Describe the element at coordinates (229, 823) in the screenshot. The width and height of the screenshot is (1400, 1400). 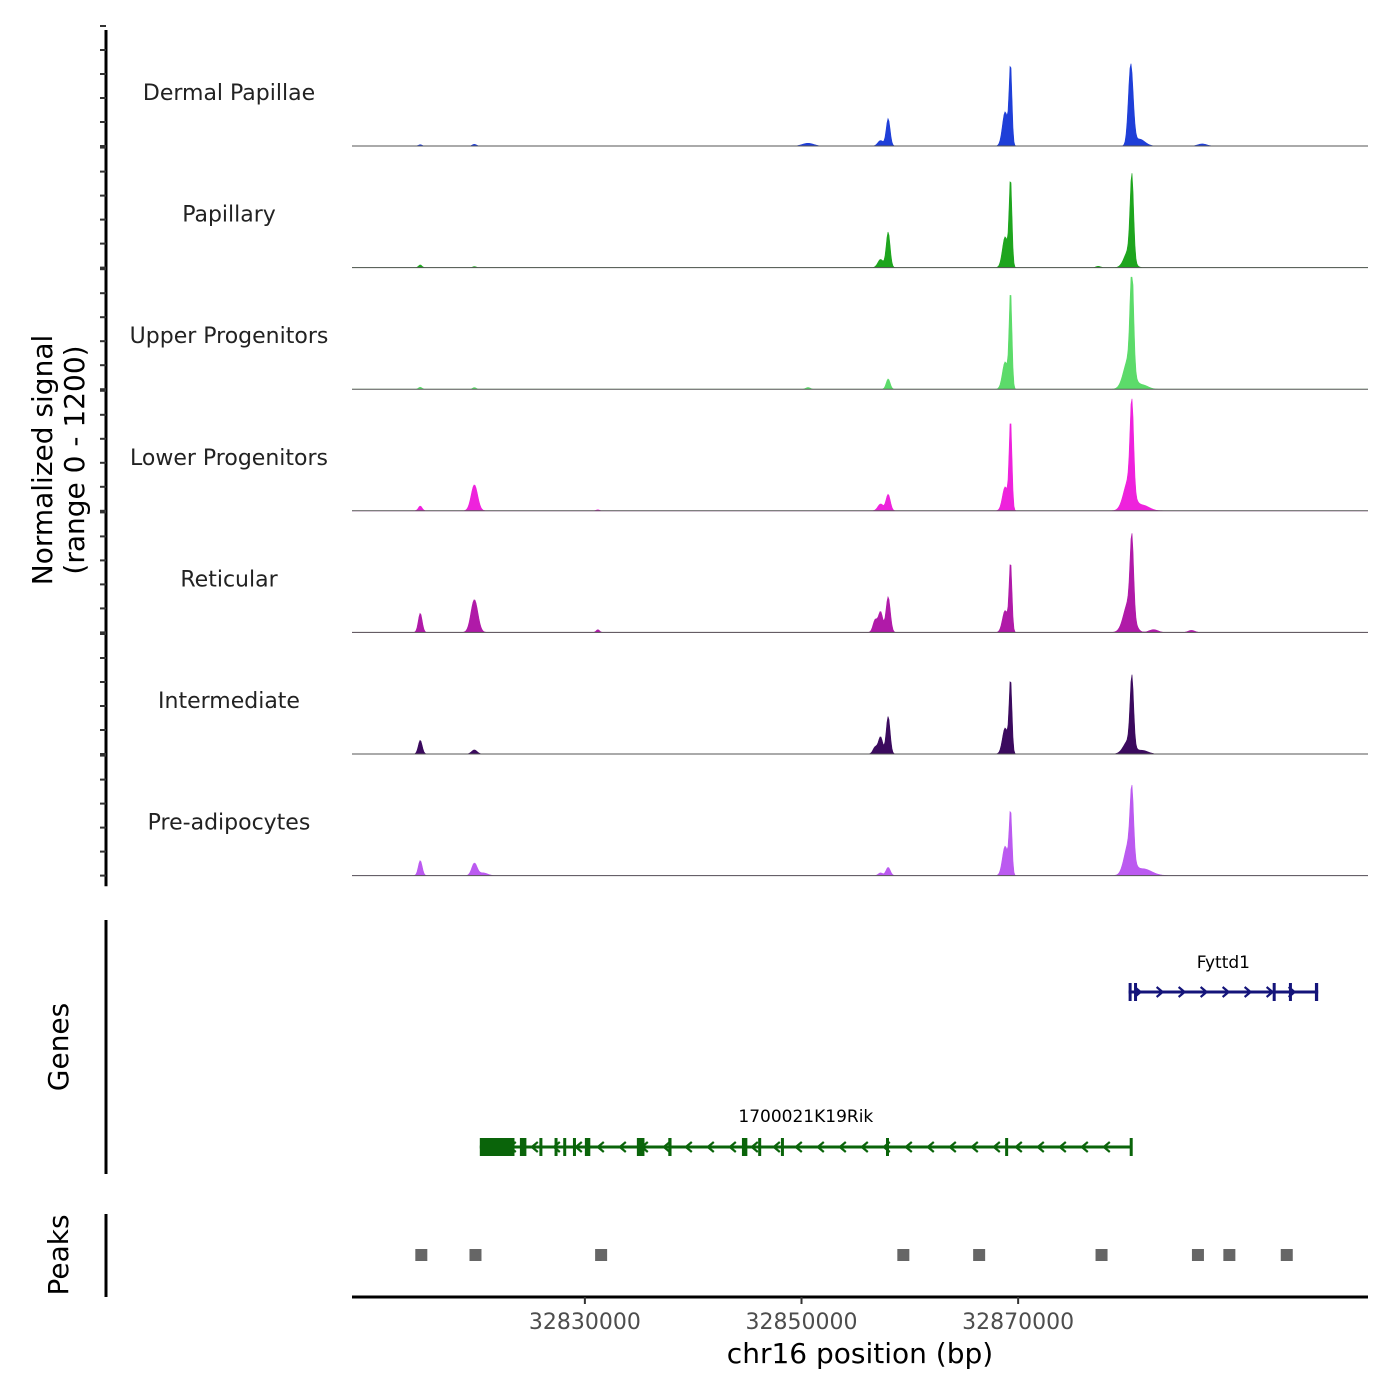
I see `track-label: Pre-adipocytes` at that location.